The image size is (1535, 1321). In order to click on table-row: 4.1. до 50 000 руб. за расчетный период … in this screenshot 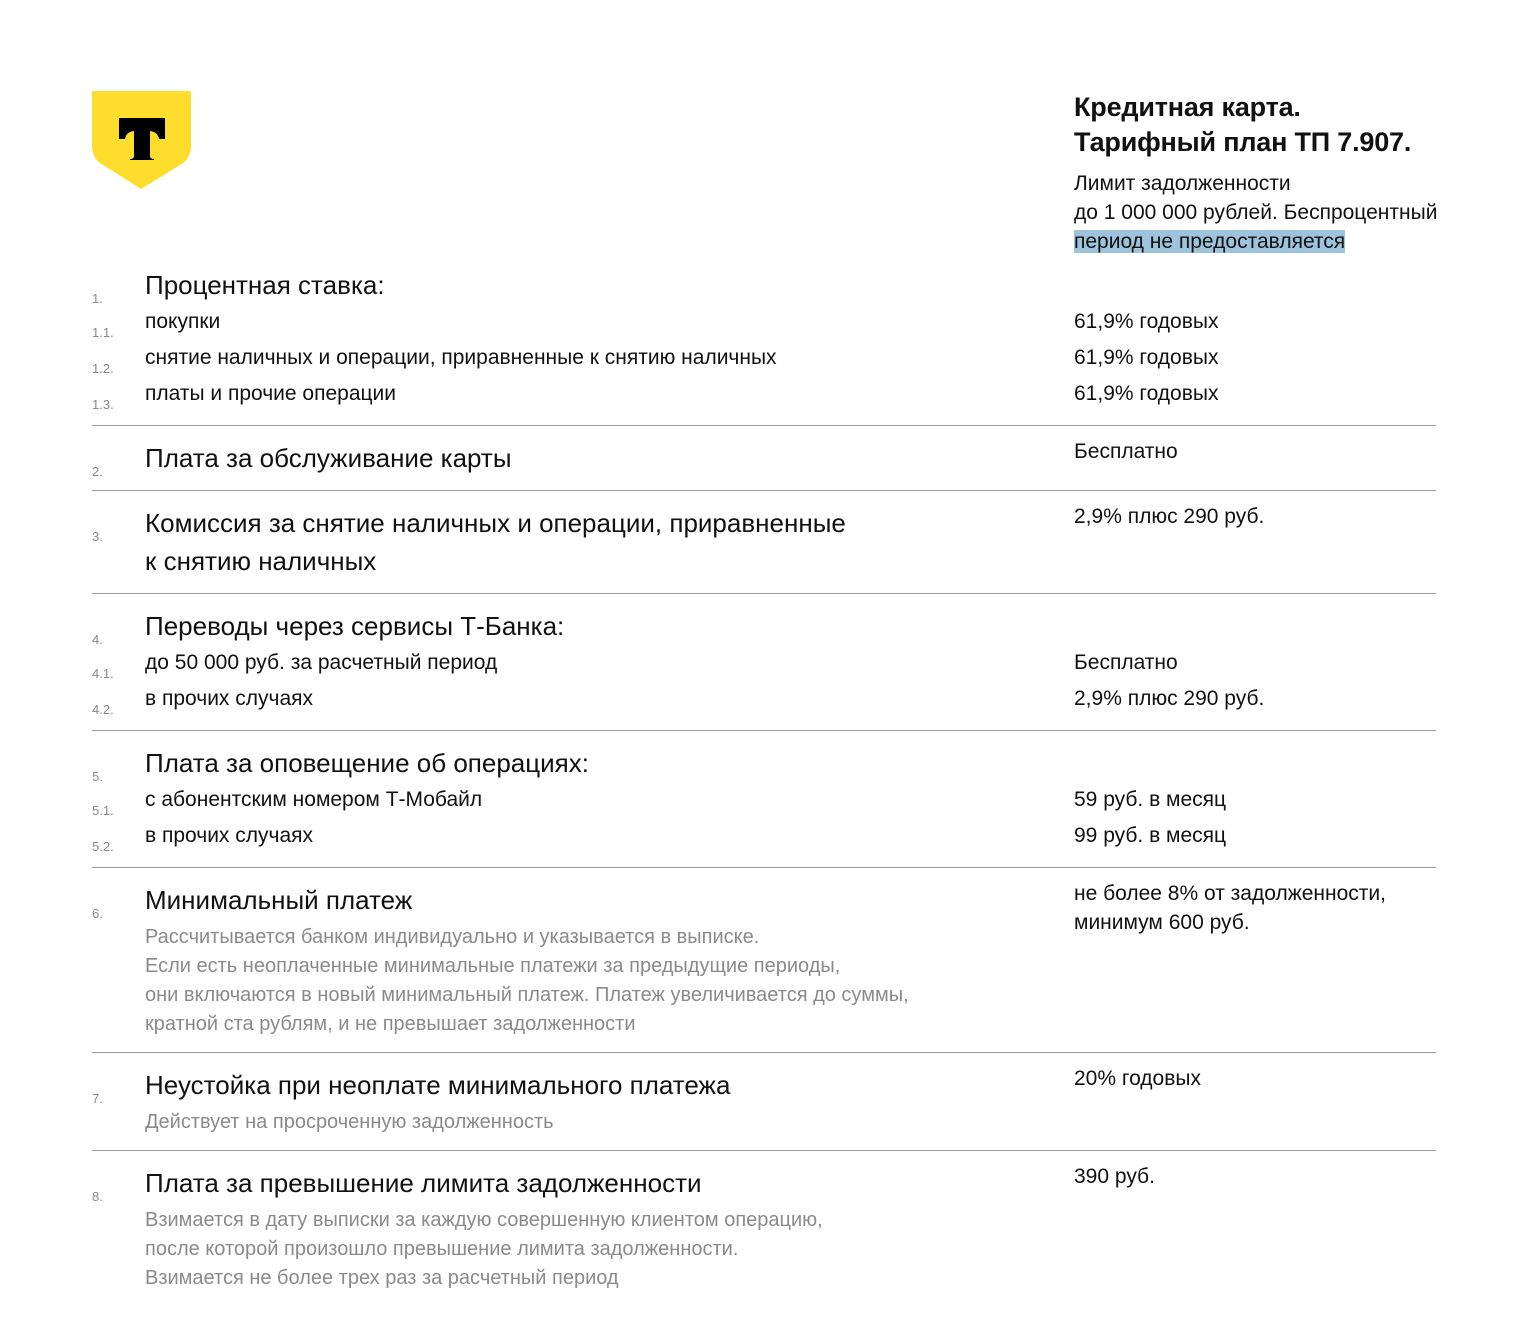, I will do `click(764, 663)`.